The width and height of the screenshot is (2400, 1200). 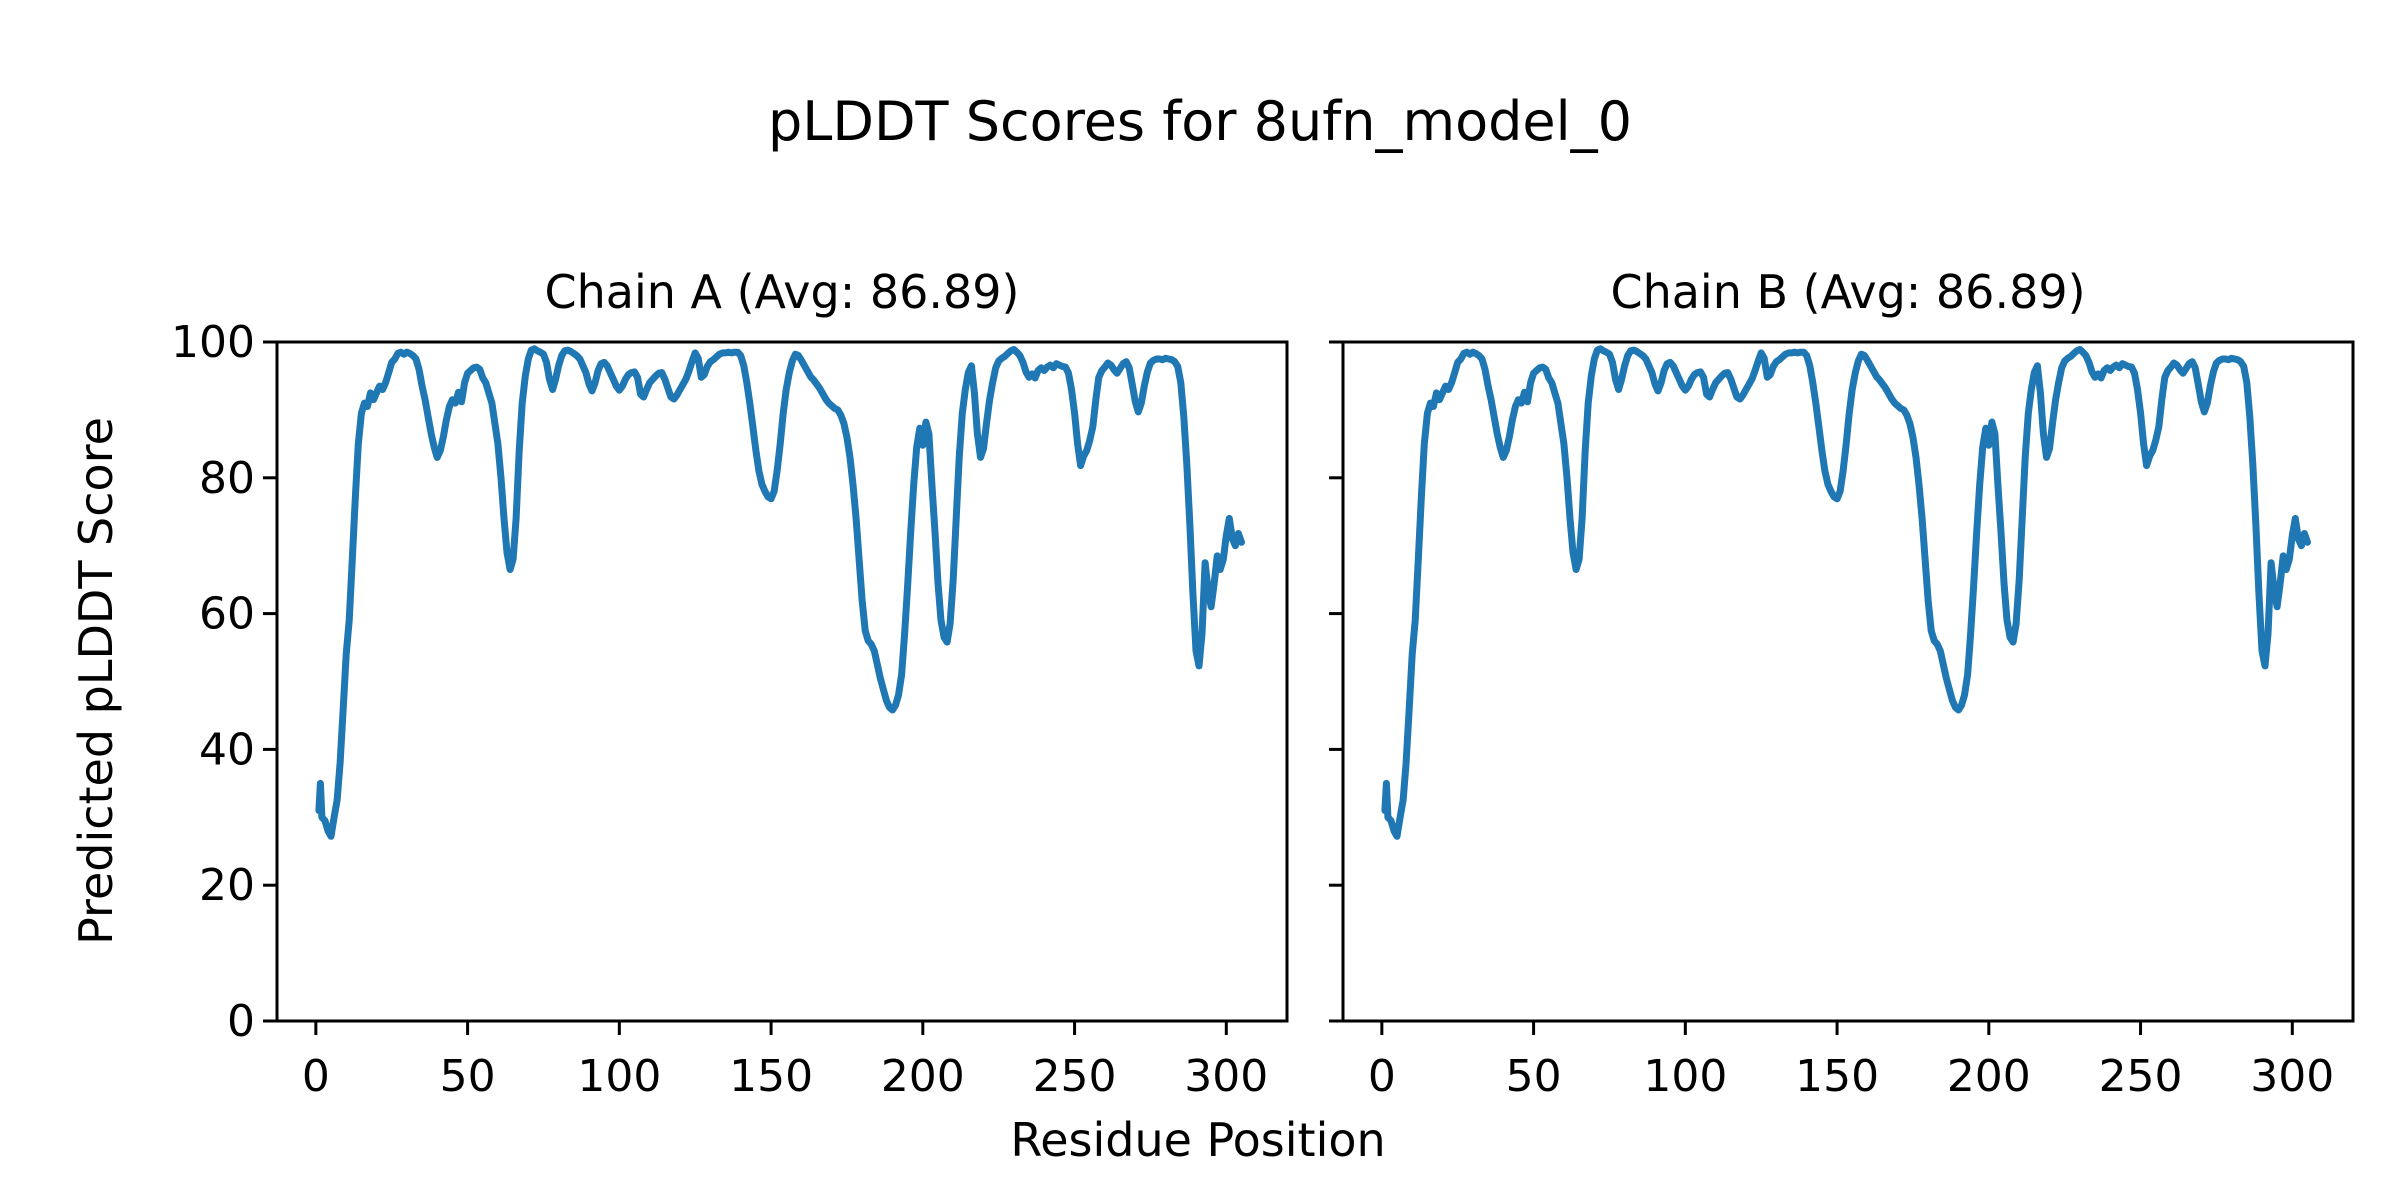 What do you see at coordinates (1200, 121) in the screenshot?
I see `figure-title: pLDDT Scores for 8ufn_model_0` at bounding box center [1200, 121].